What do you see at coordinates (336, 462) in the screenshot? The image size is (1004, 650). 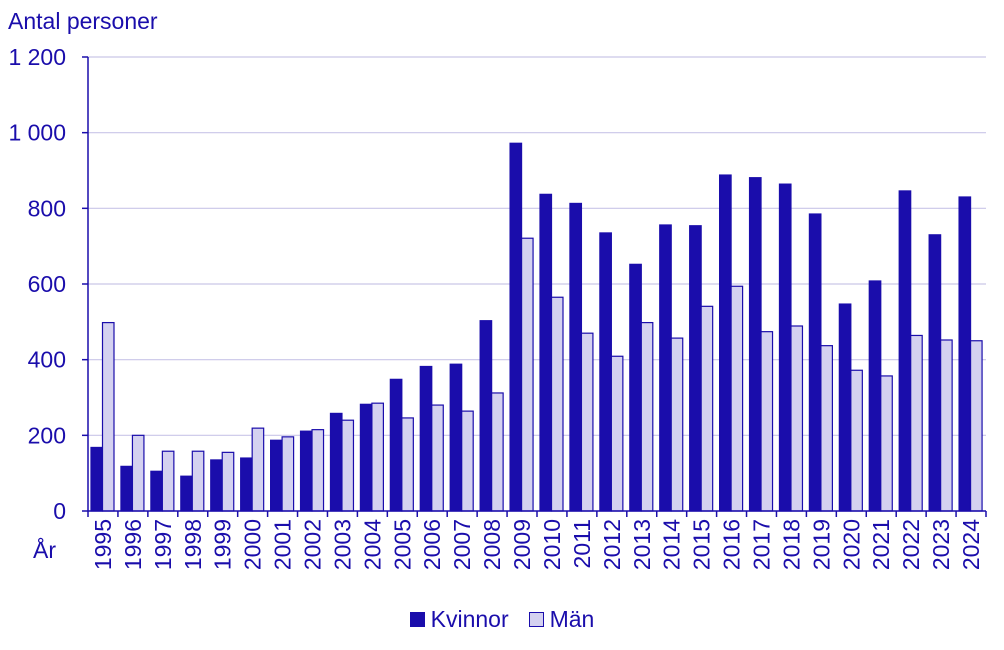 I see `bar-kvinnor-2003` at bounding box center [336, 462].